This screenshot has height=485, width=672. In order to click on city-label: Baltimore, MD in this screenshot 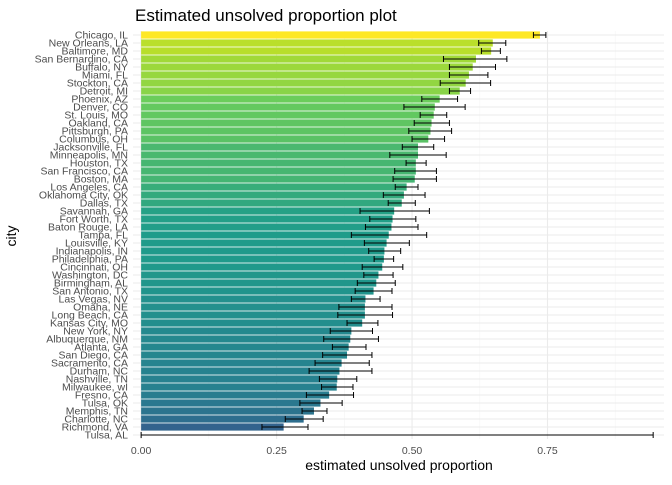, I will do `click(94, 52)`.